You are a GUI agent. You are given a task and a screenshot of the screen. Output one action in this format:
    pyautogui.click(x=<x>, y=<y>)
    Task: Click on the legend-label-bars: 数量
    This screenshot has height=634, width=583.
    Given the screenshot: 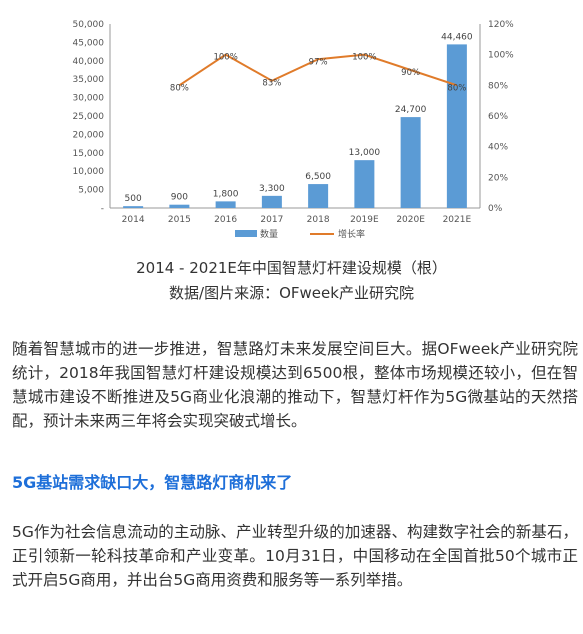 What is the action you would take?
    pyautogui.click(x=269, y=234)
    